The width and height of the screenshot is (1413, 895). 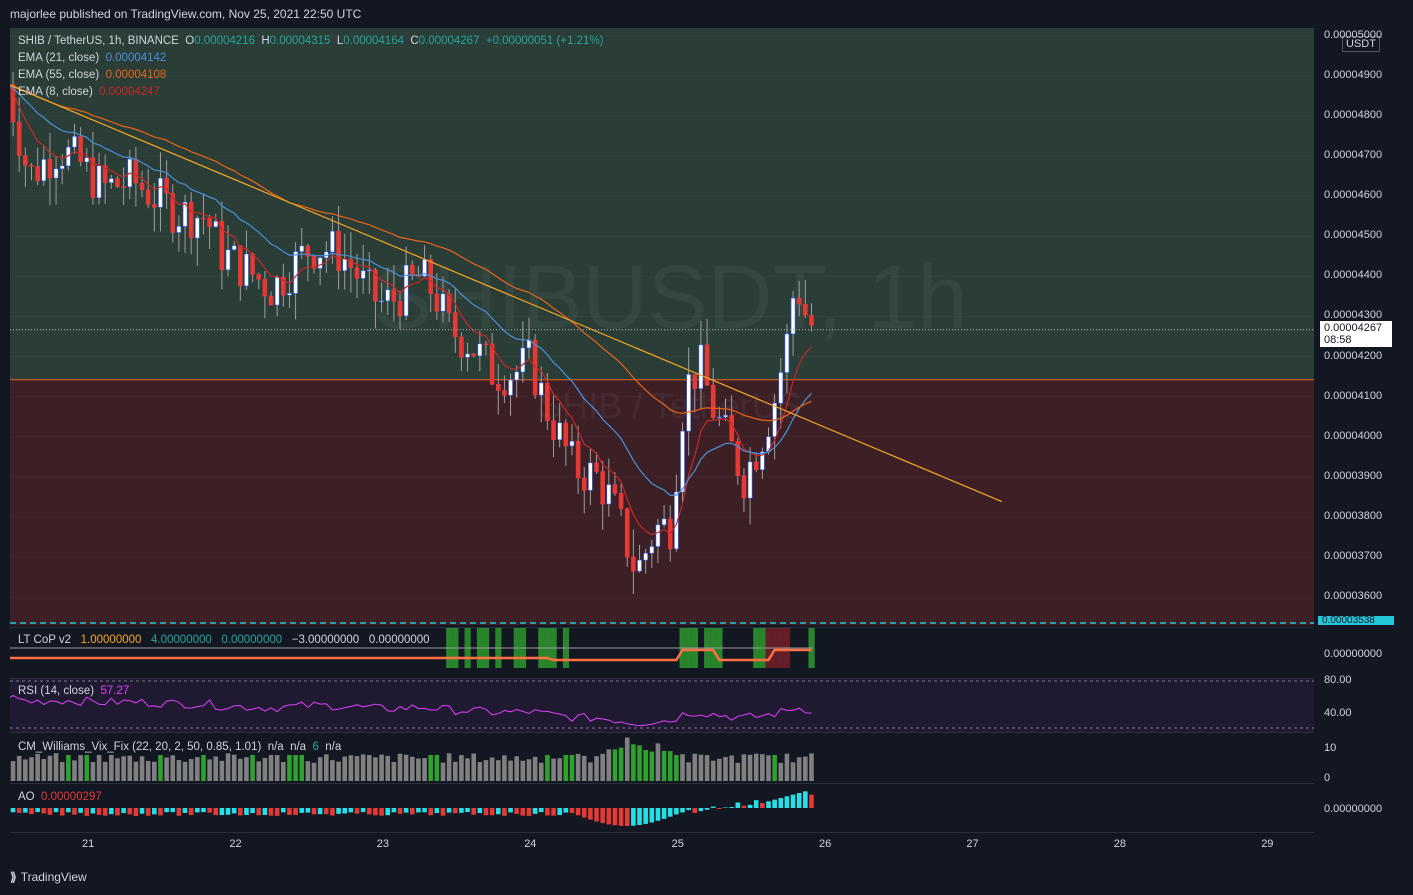 What do you see at coordinates (48, 877) in the screenshot?
I see `tradingview-footer: ⟫ TradingView` at bounding box center [48, 877].